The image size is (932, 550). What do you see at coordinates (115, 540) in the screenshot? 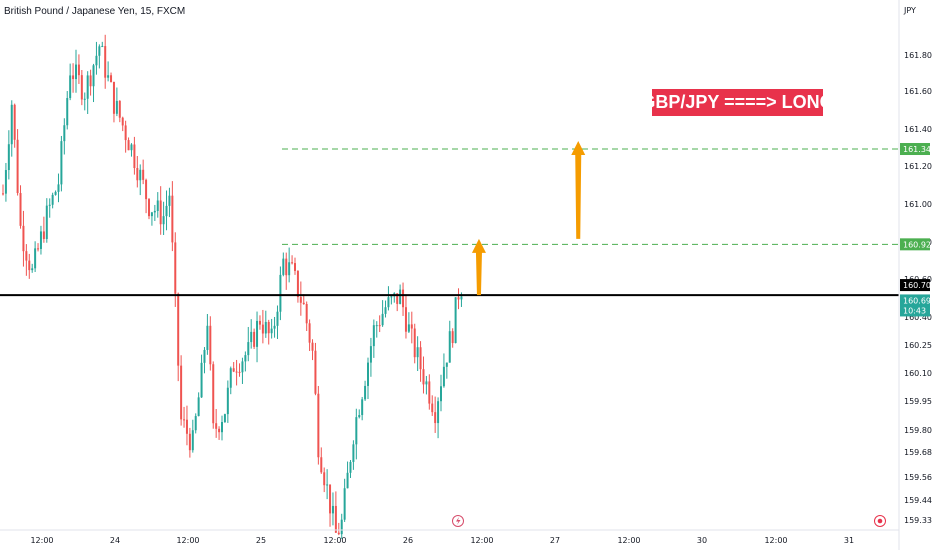
I see `time-tick-label: 24` at bounding box center [115, 540].